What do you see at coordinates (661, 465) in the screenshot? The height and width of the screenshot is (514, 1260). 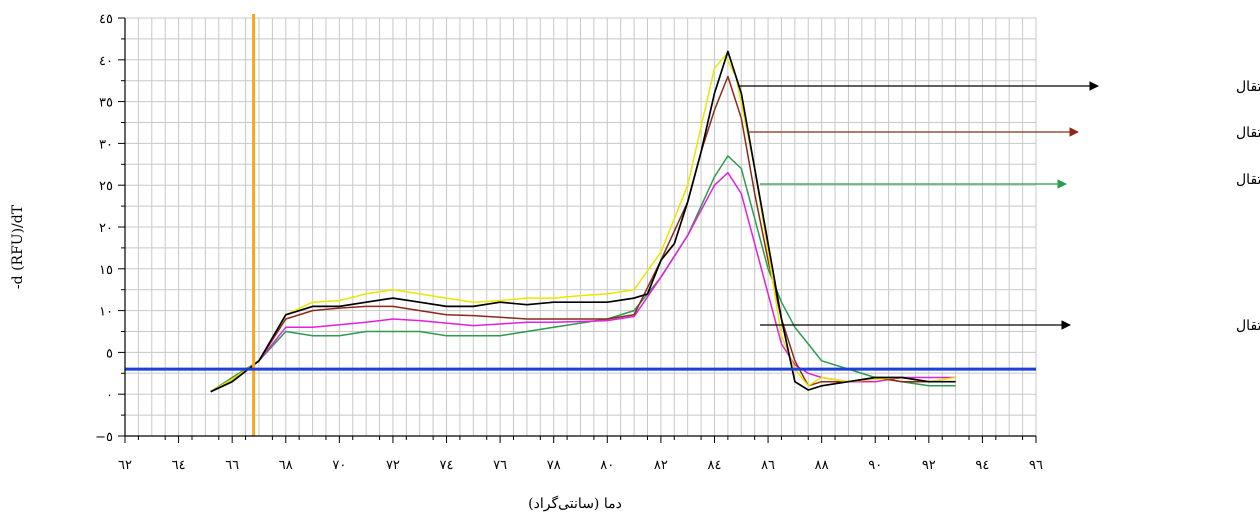 I see `x-tick-label: ٨٢` at bounding box center [661, 465].